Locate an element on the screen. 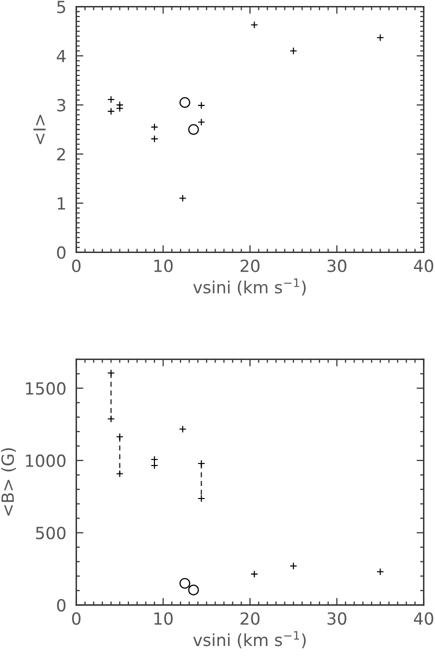  y-tick-label: 1 is located at coordinates (62, 203).